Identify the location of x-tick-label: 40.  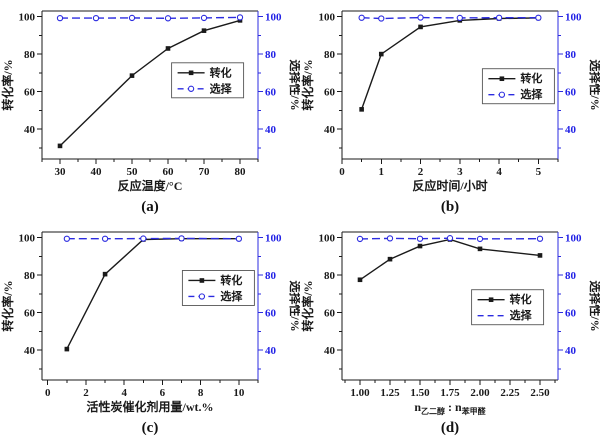
(97, 172).